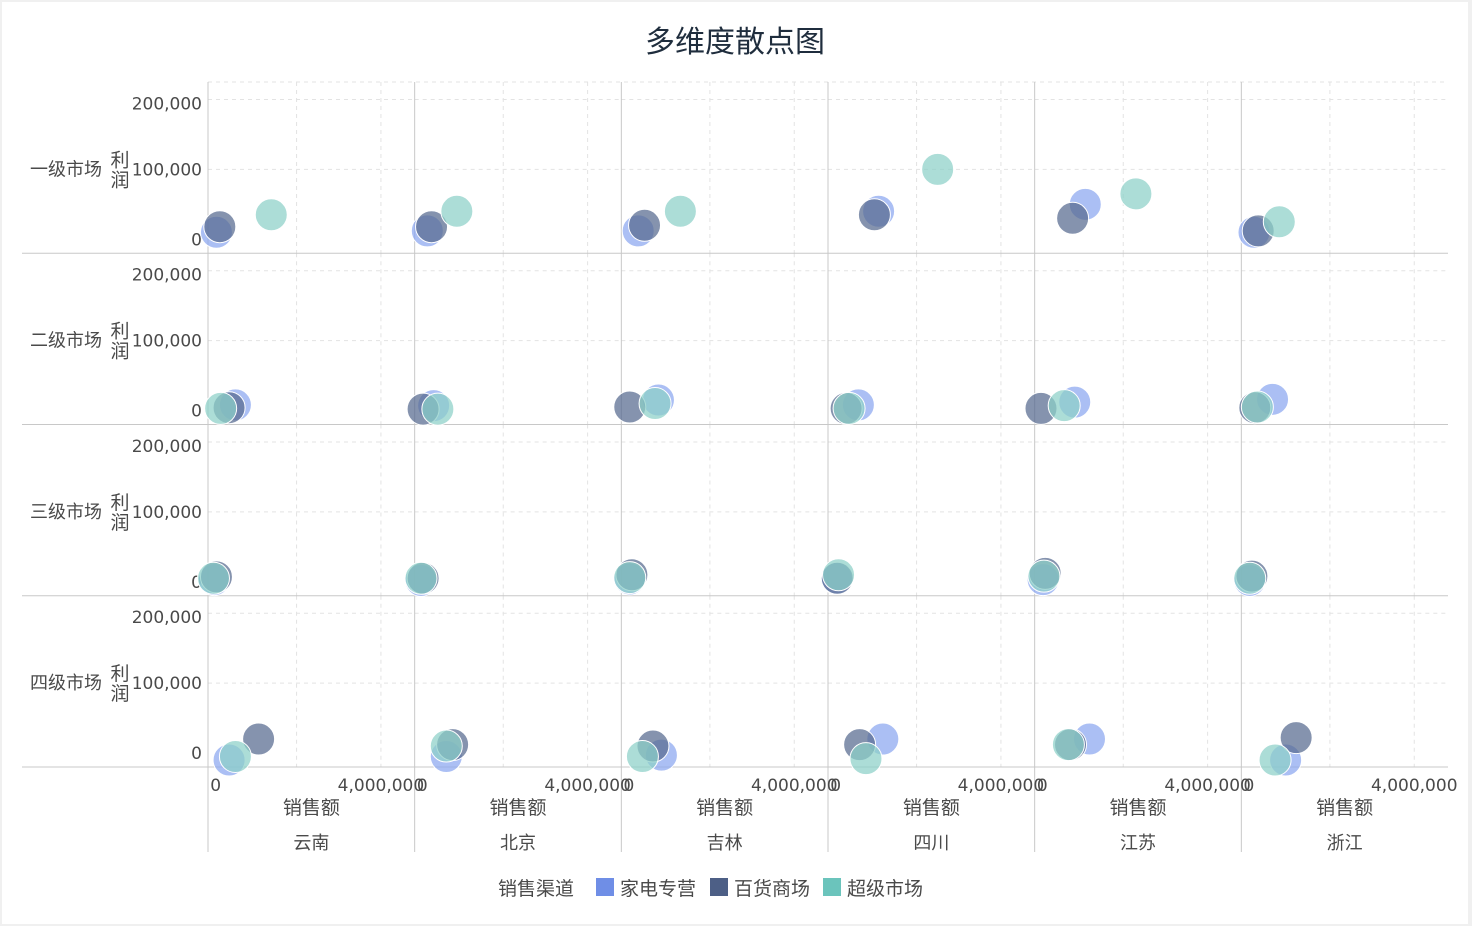 The height and width of the screenshot is (926, 1472). I want to click on legend-label: 超级市场, so click(885, 889).